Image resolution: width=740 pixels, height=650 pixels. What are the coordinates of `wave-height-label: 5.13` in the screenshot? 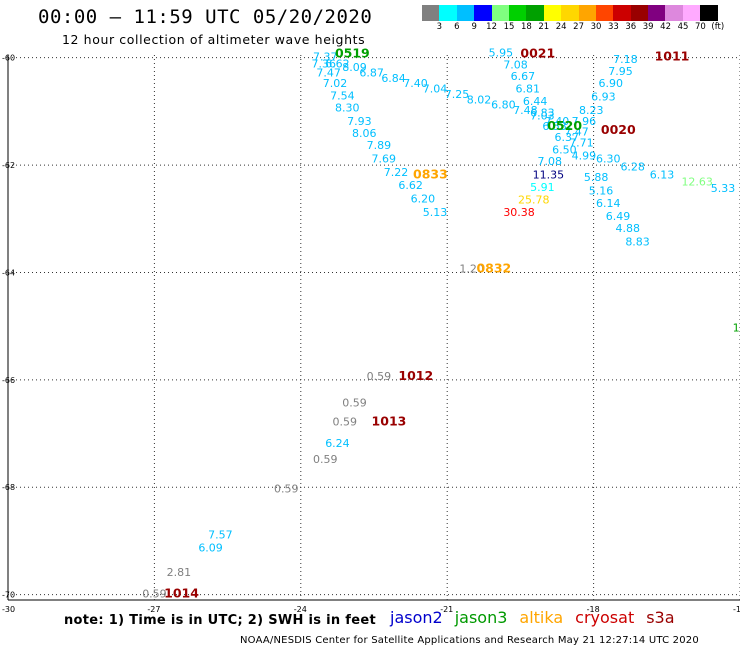 It's located at (435, 212).